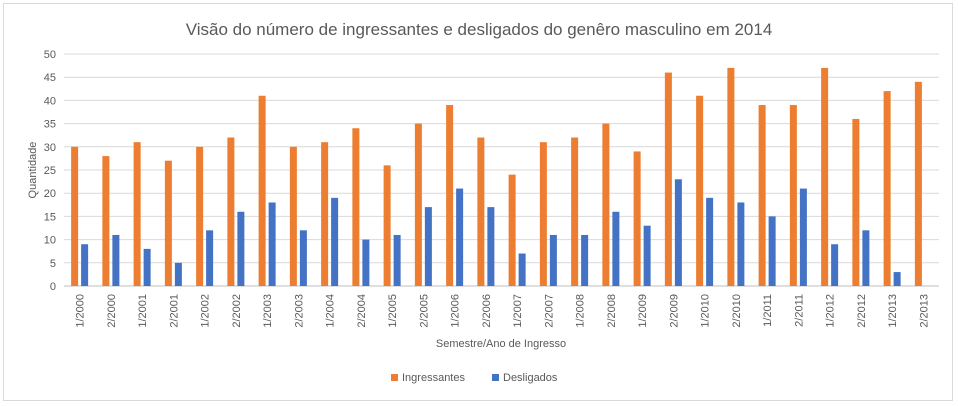 This screenshot has height=406, width=958. What do you see at coordinates (299, 311) in the screenshot?
I see `x-tick-label: 2/2003` at bounding box center [299, 311].